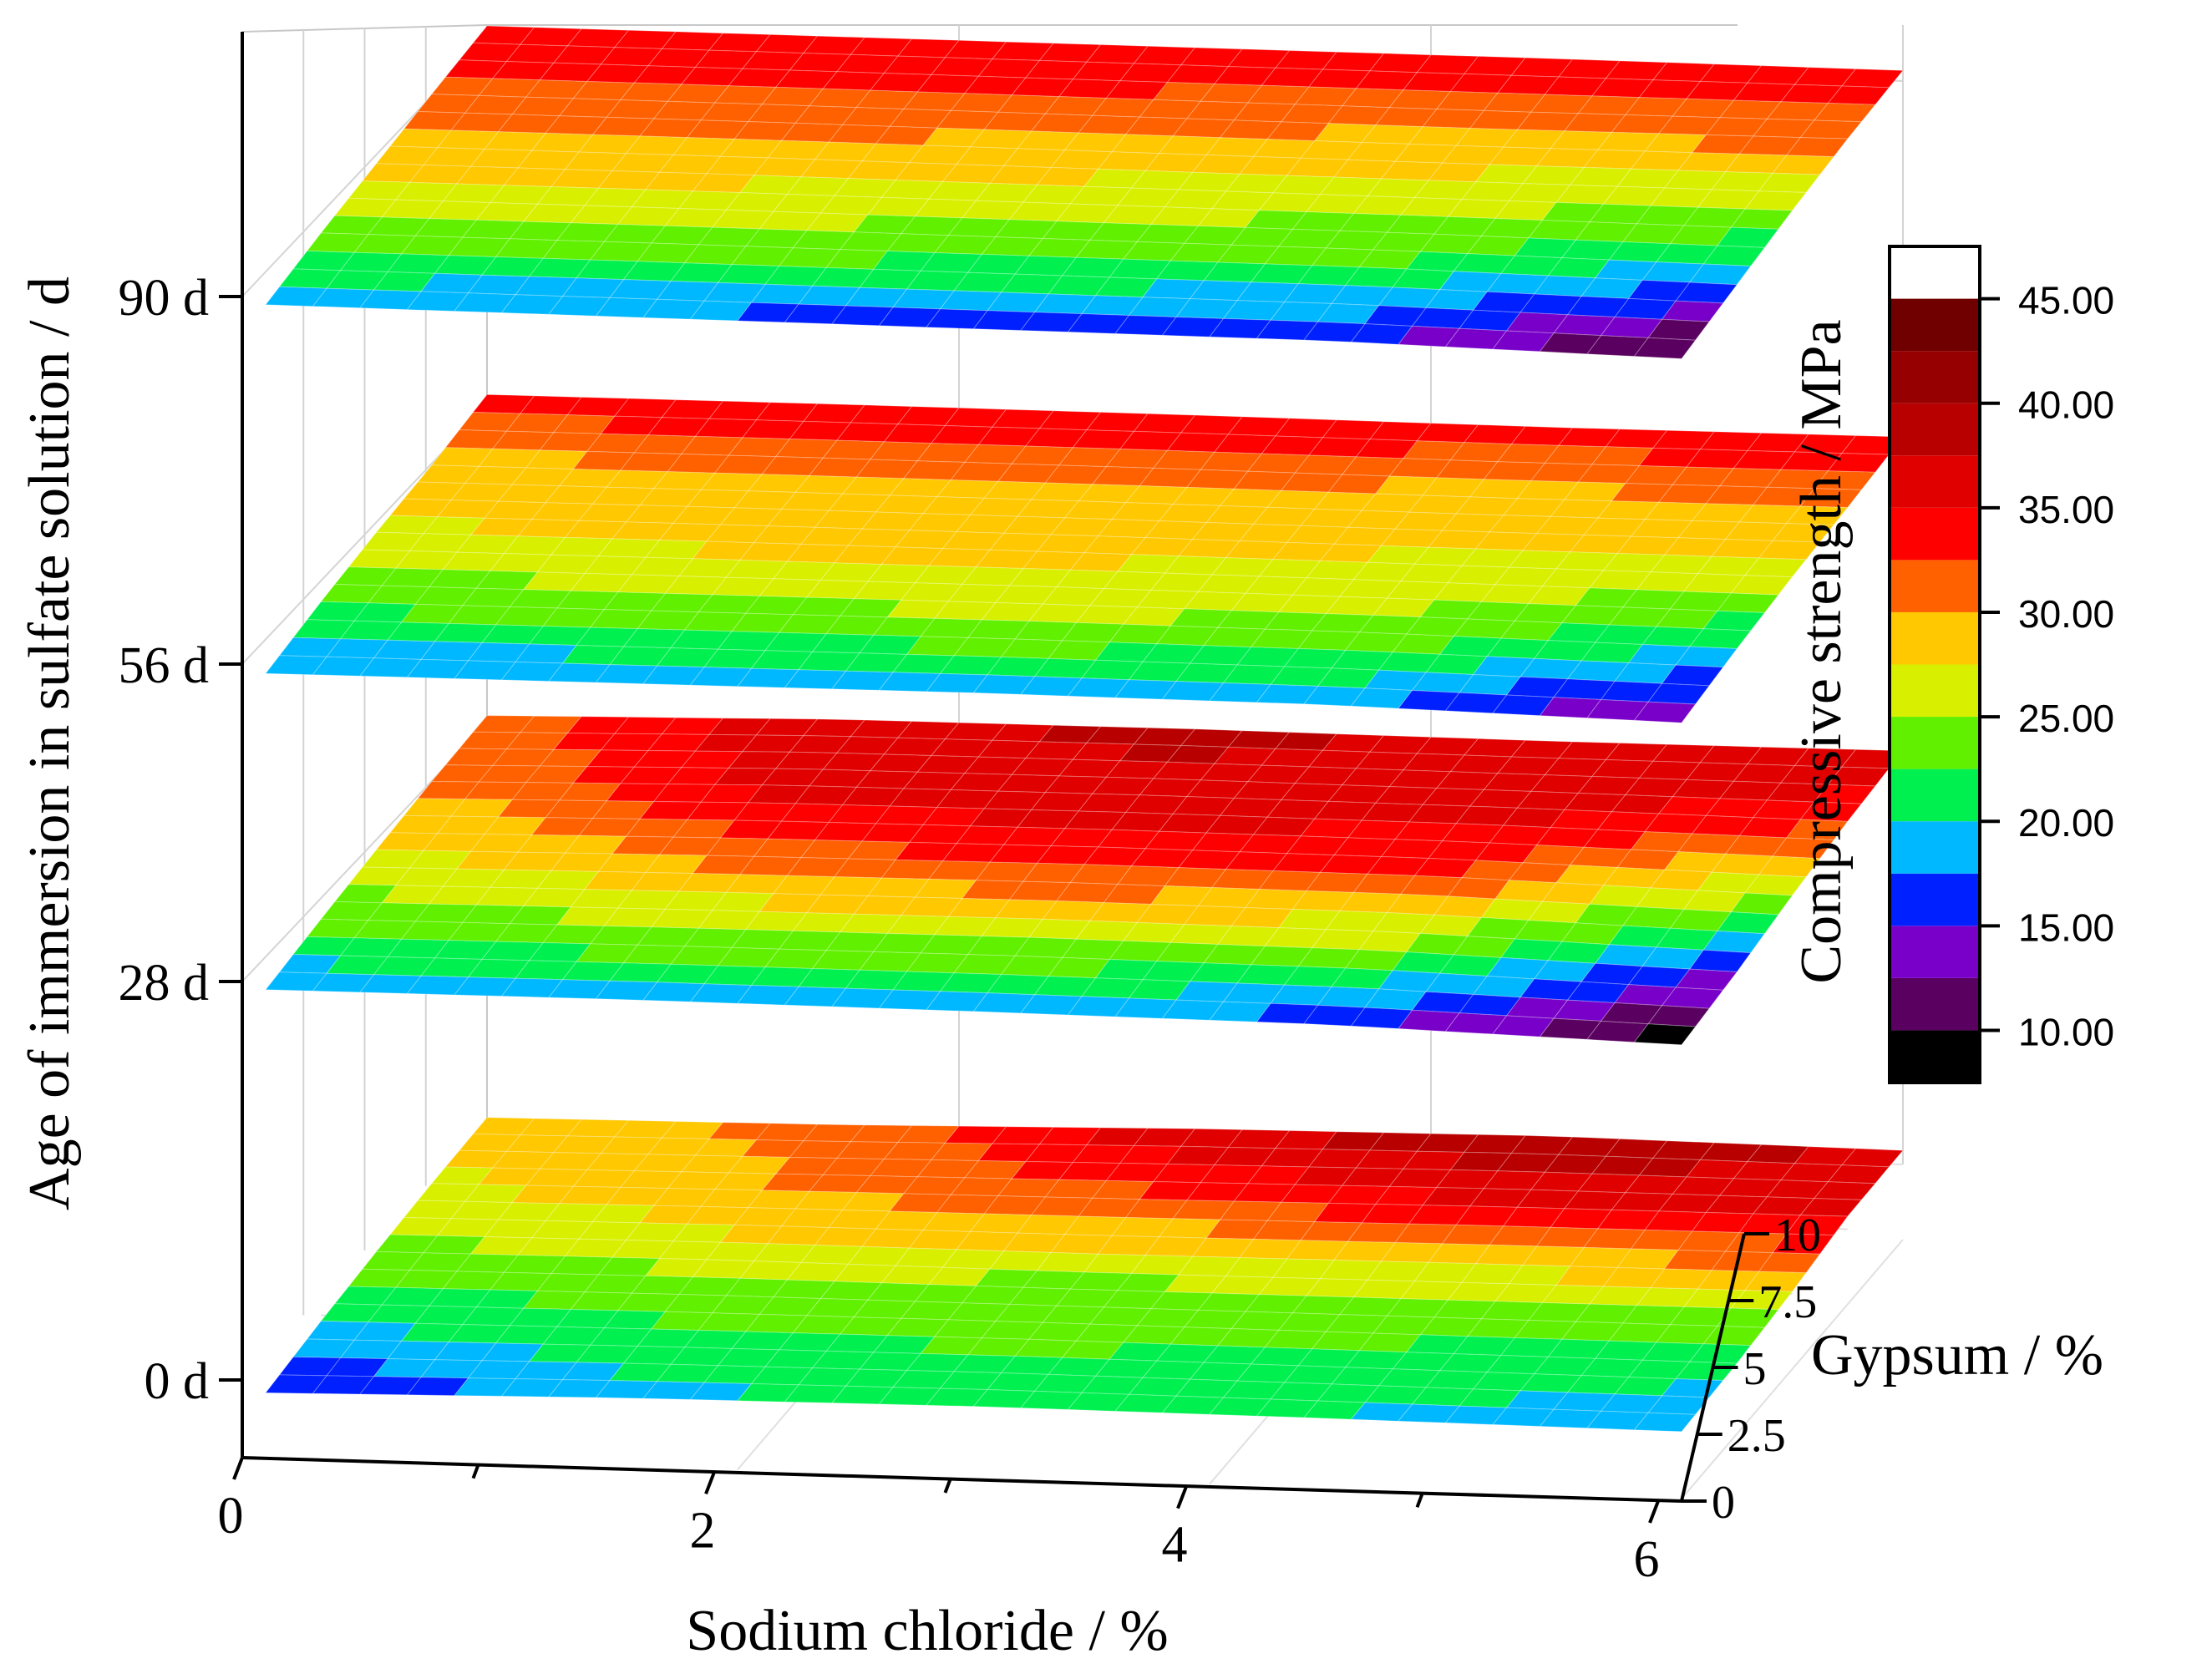 Image resolution: width=2212 pixels, height=1674 pixels. I want to click on colorbar-tick-label: 40.00, so click(2066, 405).